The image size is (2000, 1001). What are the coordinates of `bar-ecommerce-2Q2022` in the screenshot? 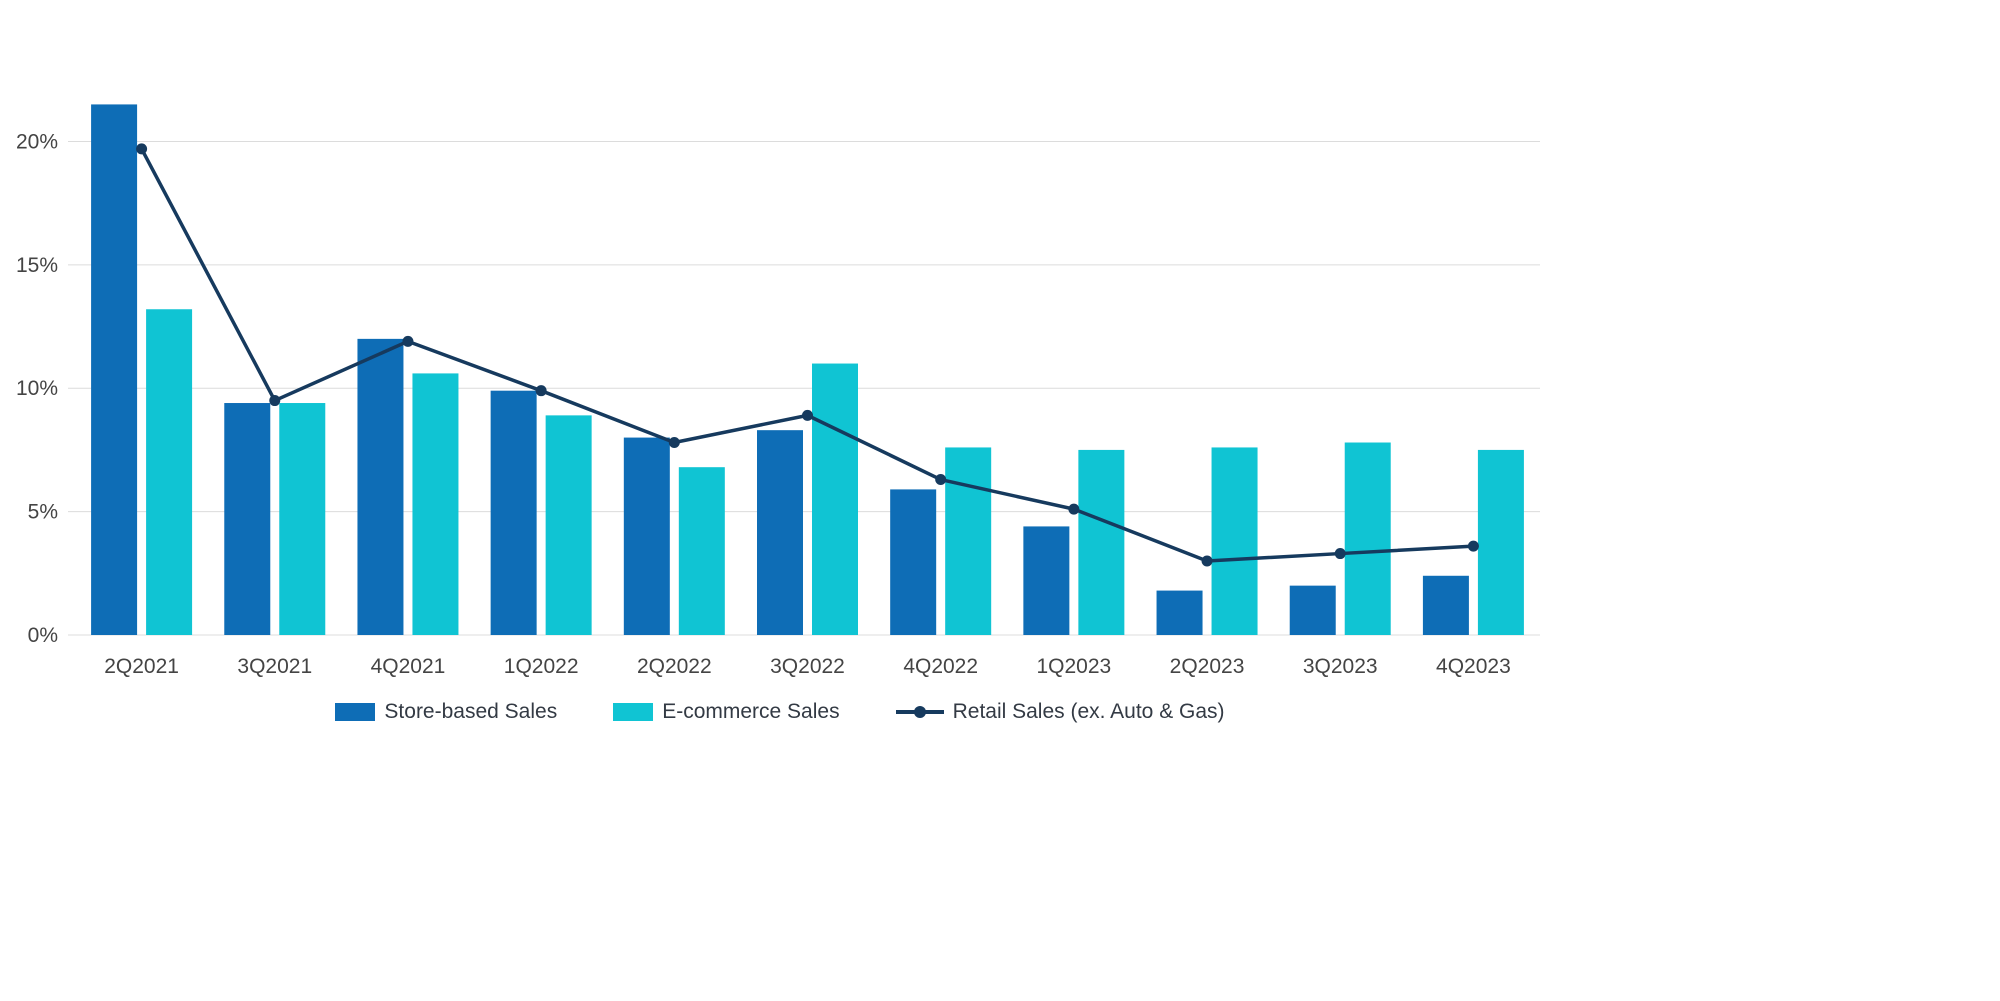 It's located at (701, 551).